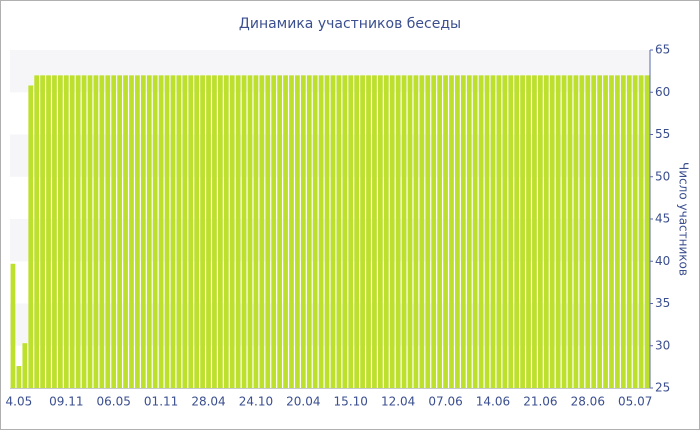  What do you see at coordinates (662, 219) in the screenshot?
I see `y-tick-label: 45` at bounding box center [662, 219].